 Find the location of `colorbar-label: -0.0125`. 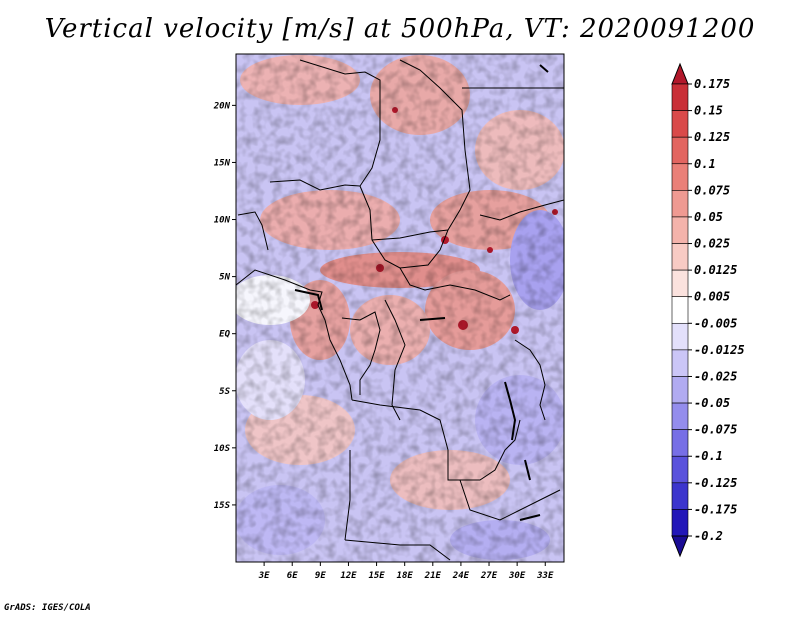

colorbar-label: -0.0125 is located at coordinates (719, 350).